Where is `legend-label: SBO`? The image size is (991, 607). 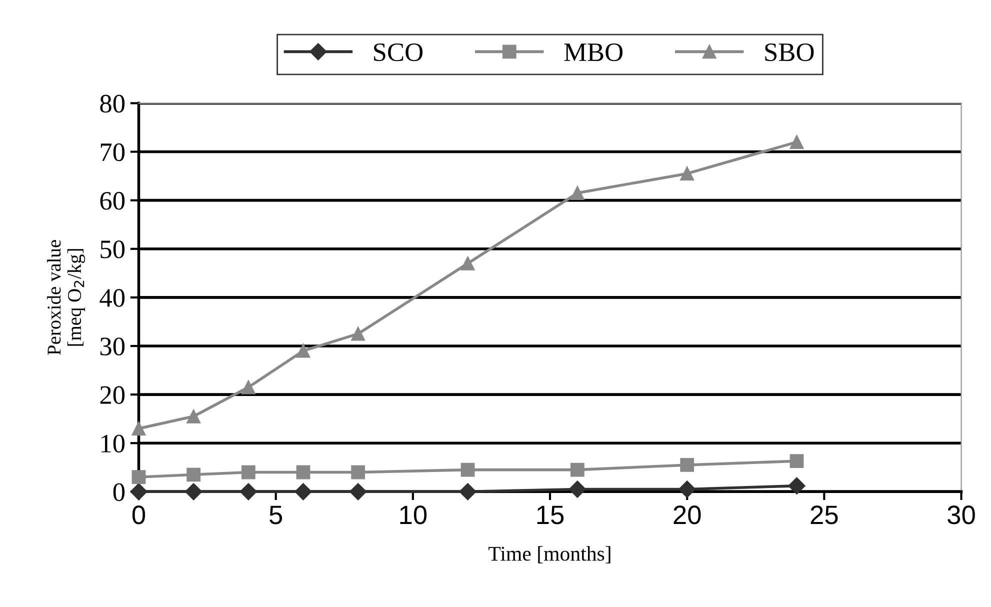
legend-label: SBO is located at coordinates (789, 52).